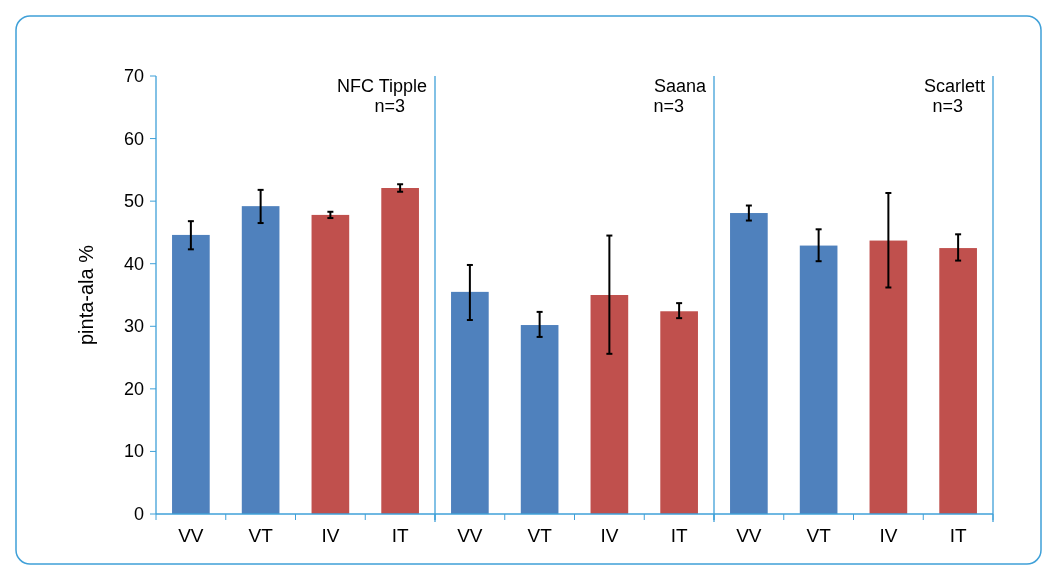 The height and width of the screenshot is (578, 1055). I want to click on y-axis-title: pinta-ala %, so click(86, 295).